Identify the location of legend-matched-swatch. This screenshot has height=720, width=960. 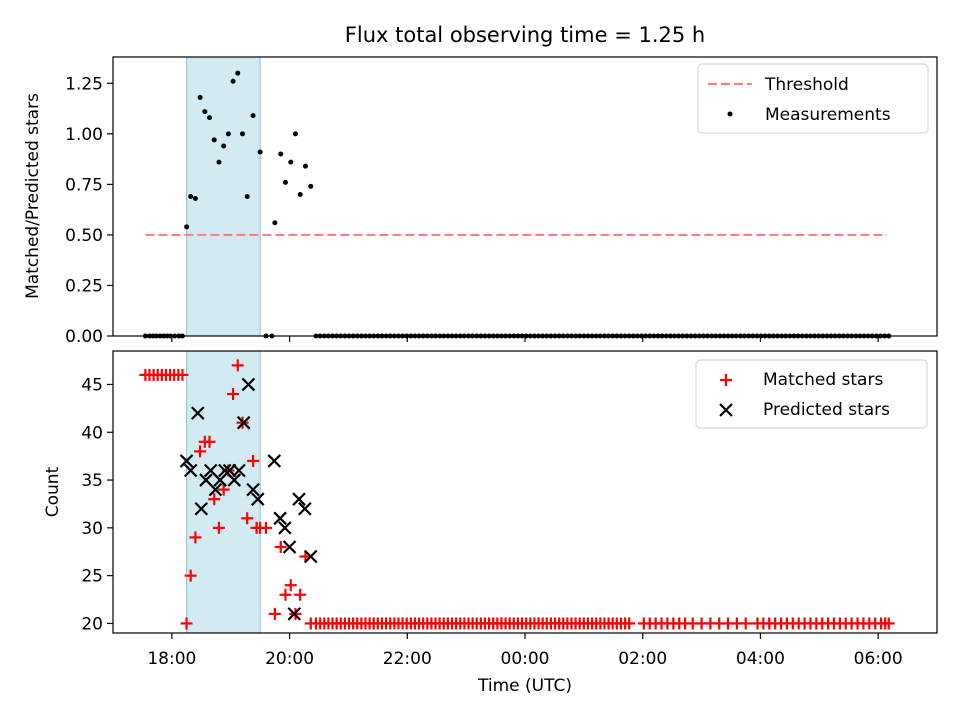
(726, 380).